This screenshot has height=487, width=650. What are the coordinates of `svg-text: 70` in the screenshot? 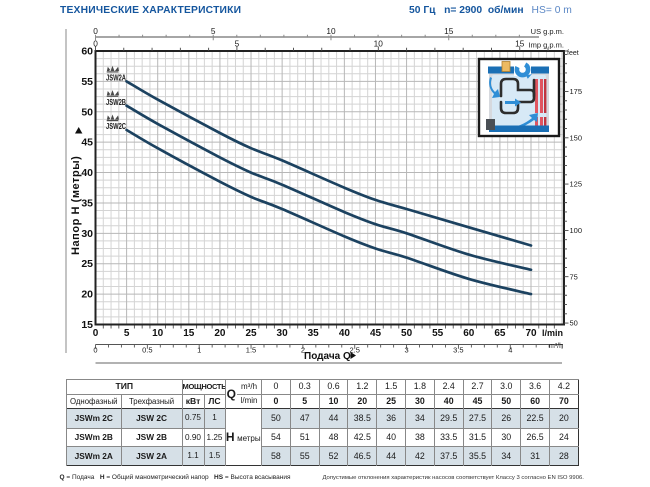 It's located at (531, 333).